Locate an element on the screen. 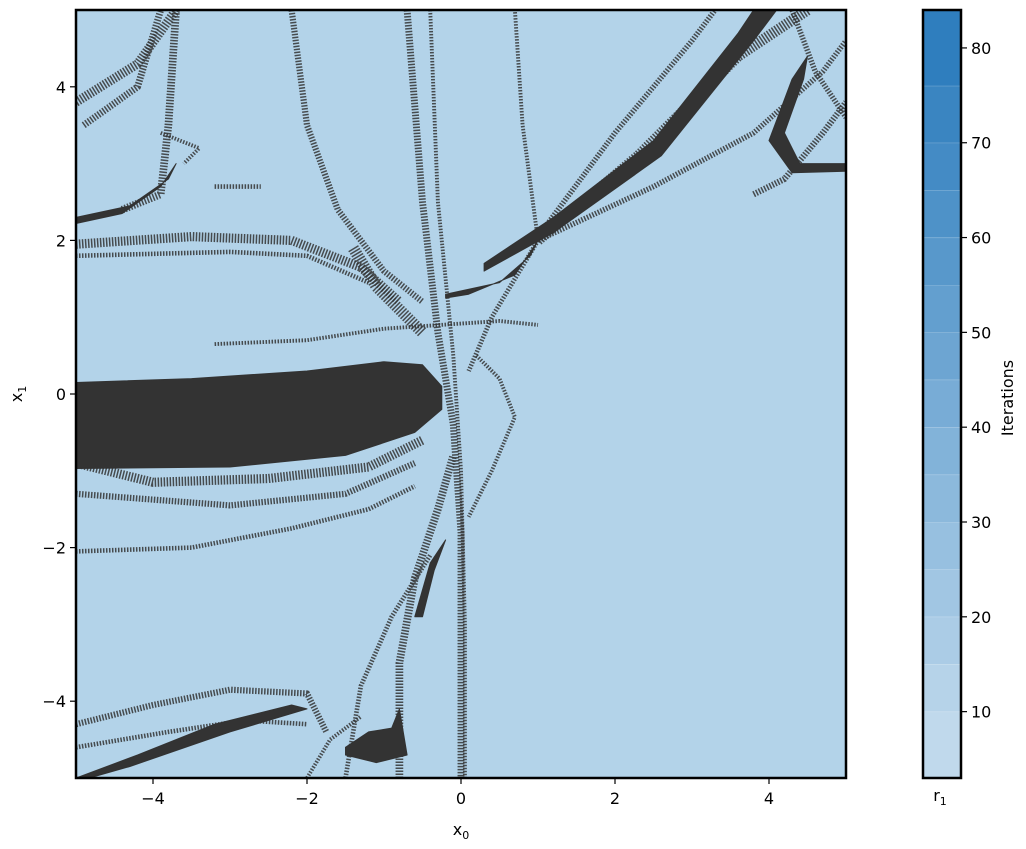 This screenshot has height=849, width=1026. colorbar-bands is located at coordinates (942, 394).